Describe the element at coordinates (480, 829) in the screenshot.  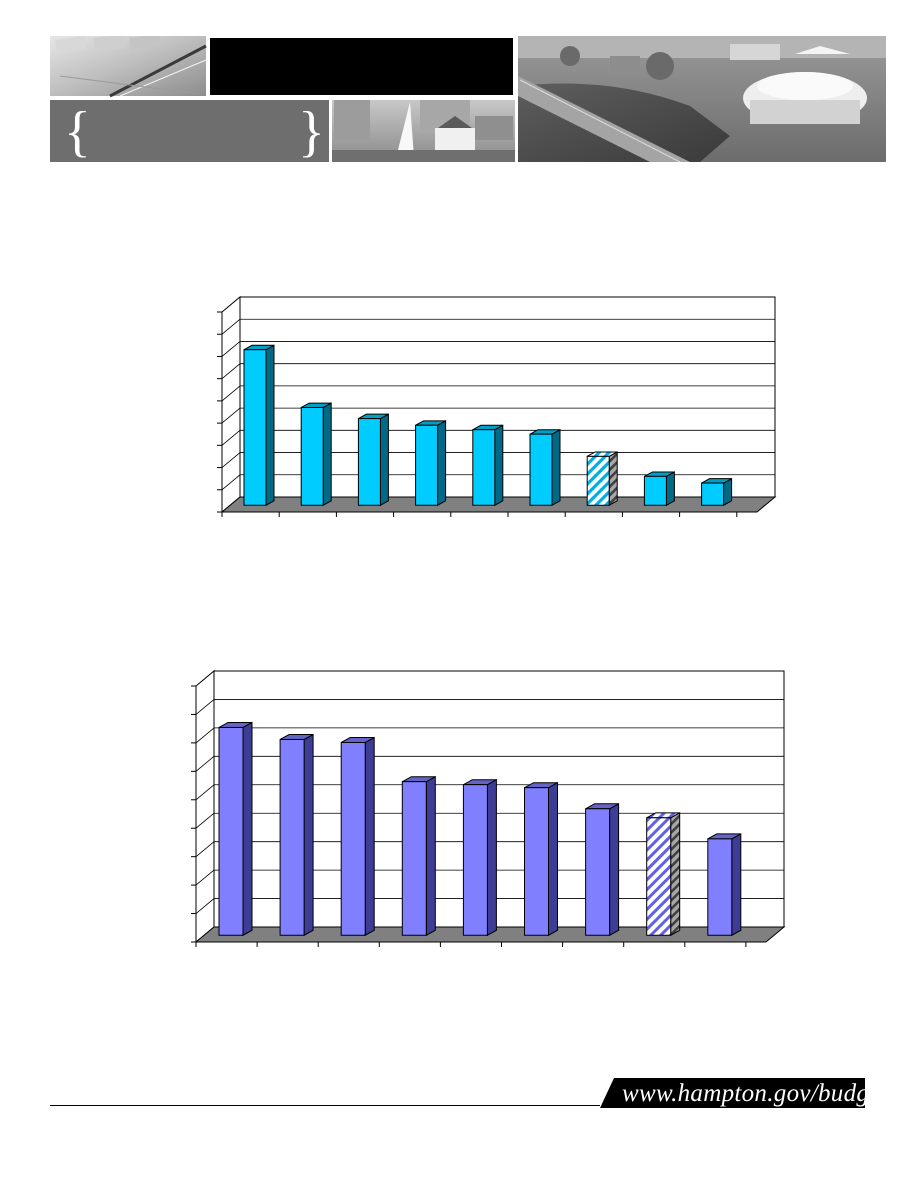
I see `chart-2-bars` at that location.